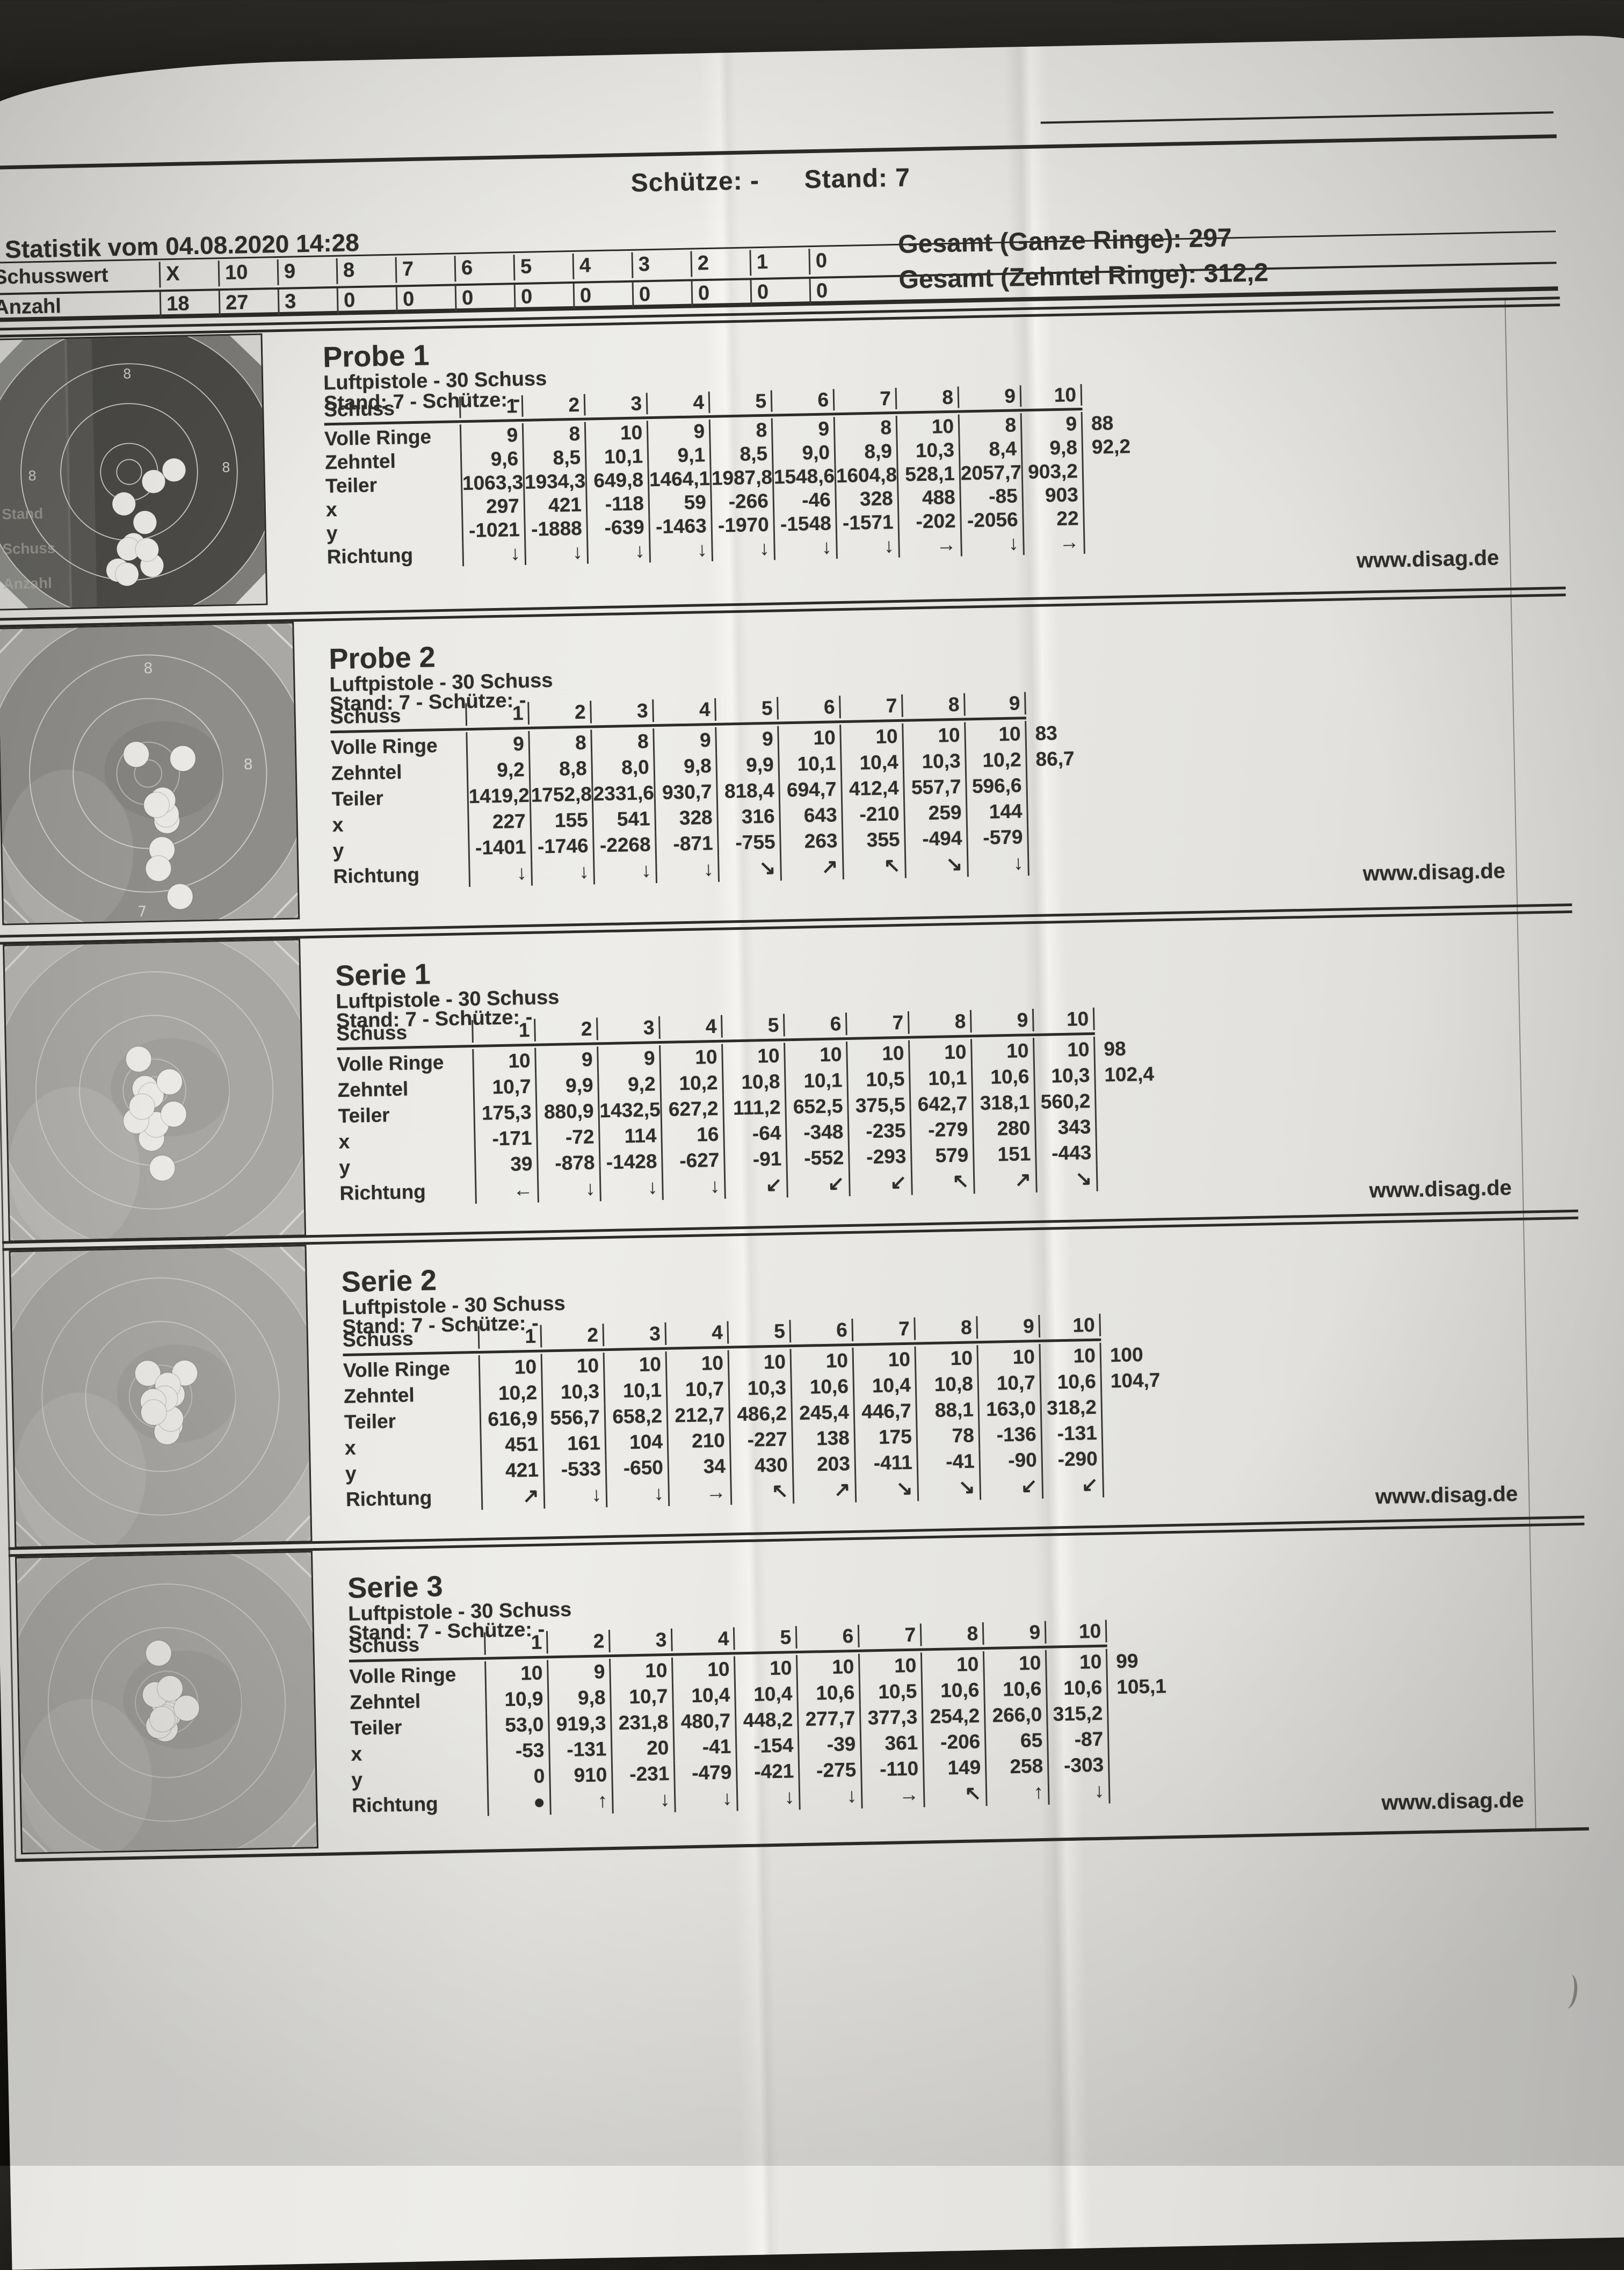 This screenshot has height=2270, width=1624. What do you see at coordinates (761, 1440) in the screenshot?
I see `cell-x: -227` at bounding box center [761, 1440].